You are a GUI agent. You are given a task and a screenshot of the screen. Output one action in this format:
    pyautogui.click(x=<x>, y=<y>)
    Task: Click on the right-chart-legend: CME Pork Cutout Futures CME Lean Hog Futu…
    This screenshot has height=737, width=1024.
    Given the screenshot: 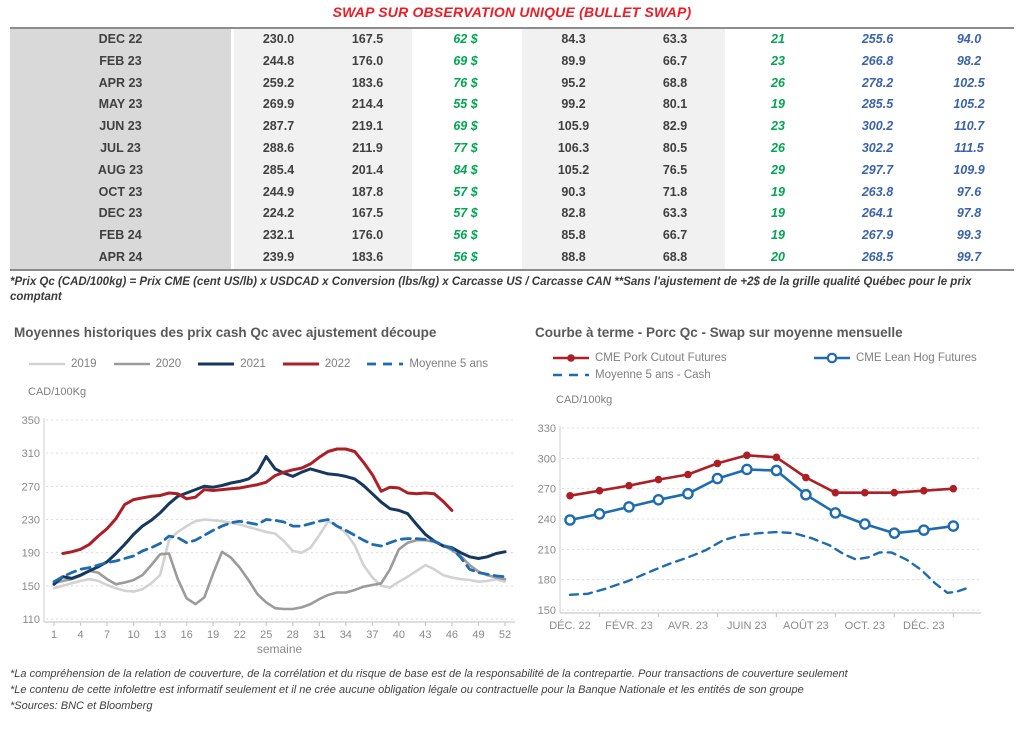 What is the action you would take?
    pyautogui.click(x=772, y=369)
    